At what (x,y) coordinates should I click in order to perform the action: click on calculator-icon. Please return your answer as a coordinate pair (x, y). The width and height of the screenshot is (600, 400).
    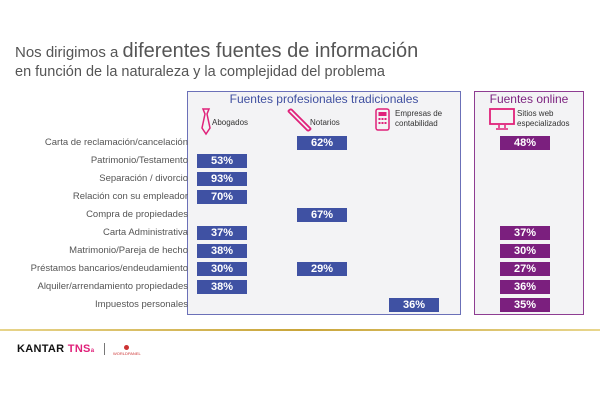
    Looking at the image, I should click on (382, 119).